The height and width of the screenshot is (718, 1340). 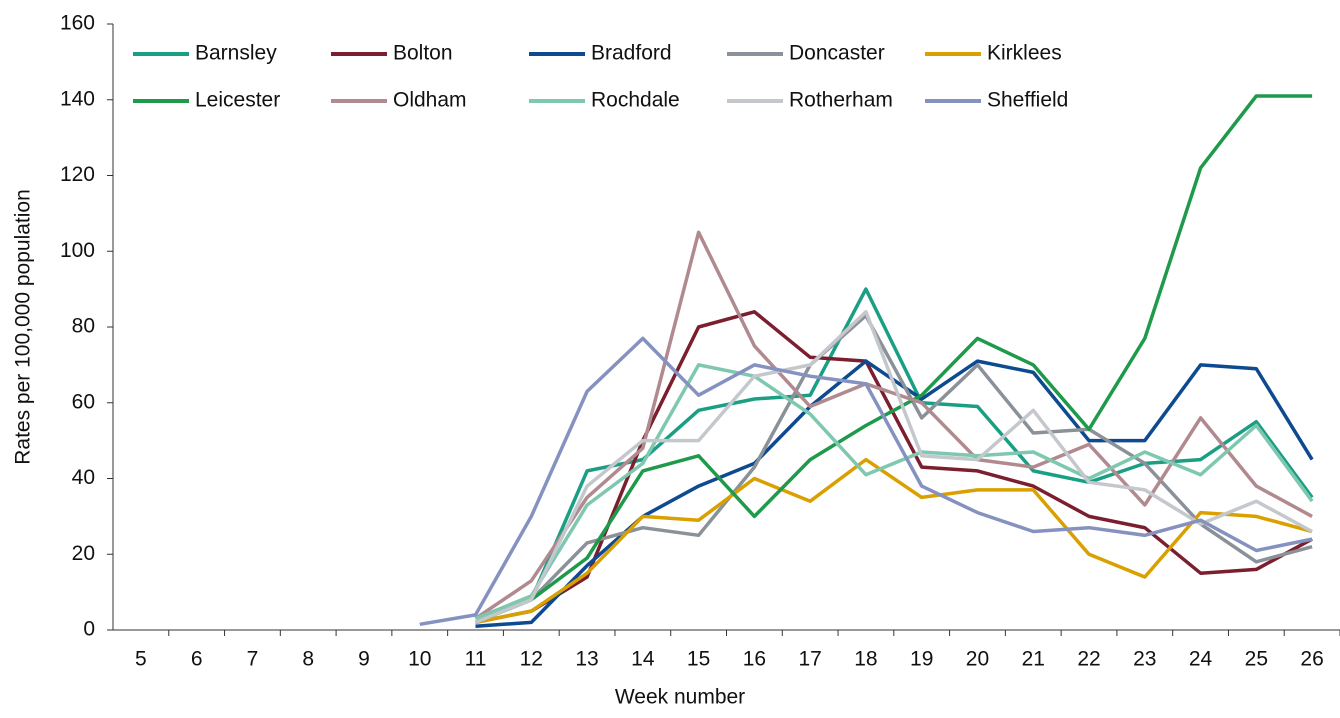 I want to click on y-tick-label: 80, so click(x=83, y=326).